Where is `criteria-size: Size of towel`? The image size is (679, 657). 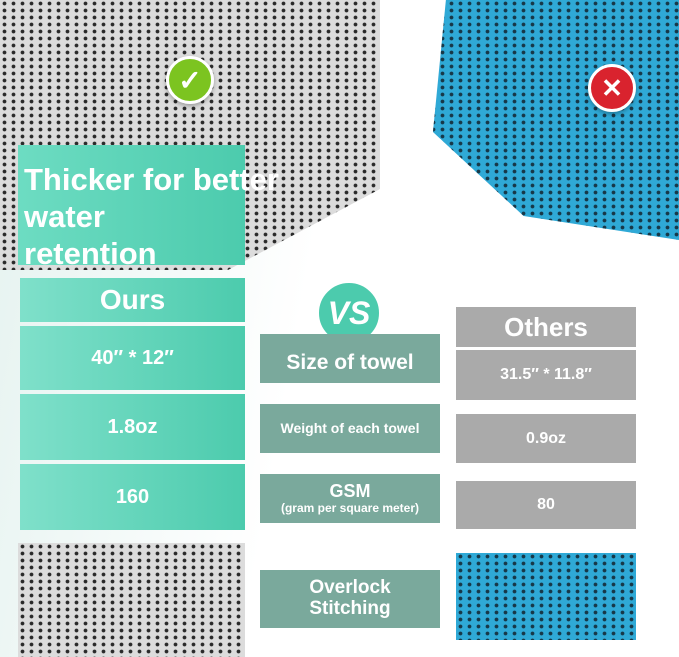
criteria-size: Size of towel is located at coordinates (350, 358).